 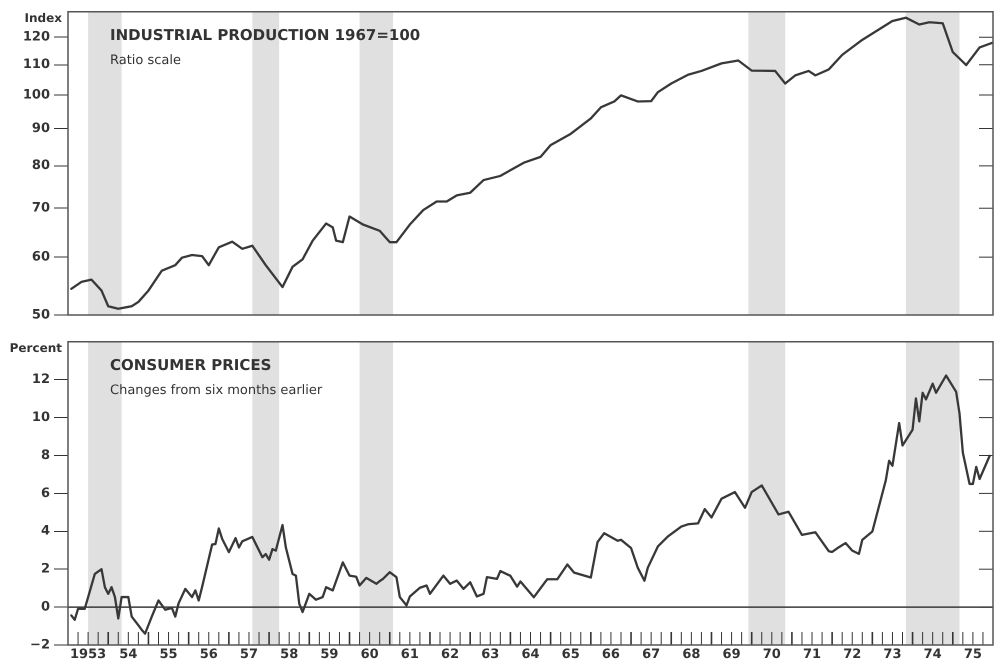 What do you see at coordinates (43, 17) in the screenshot?
I see `y-axis-title: Index` at bounding box center [43, 17].